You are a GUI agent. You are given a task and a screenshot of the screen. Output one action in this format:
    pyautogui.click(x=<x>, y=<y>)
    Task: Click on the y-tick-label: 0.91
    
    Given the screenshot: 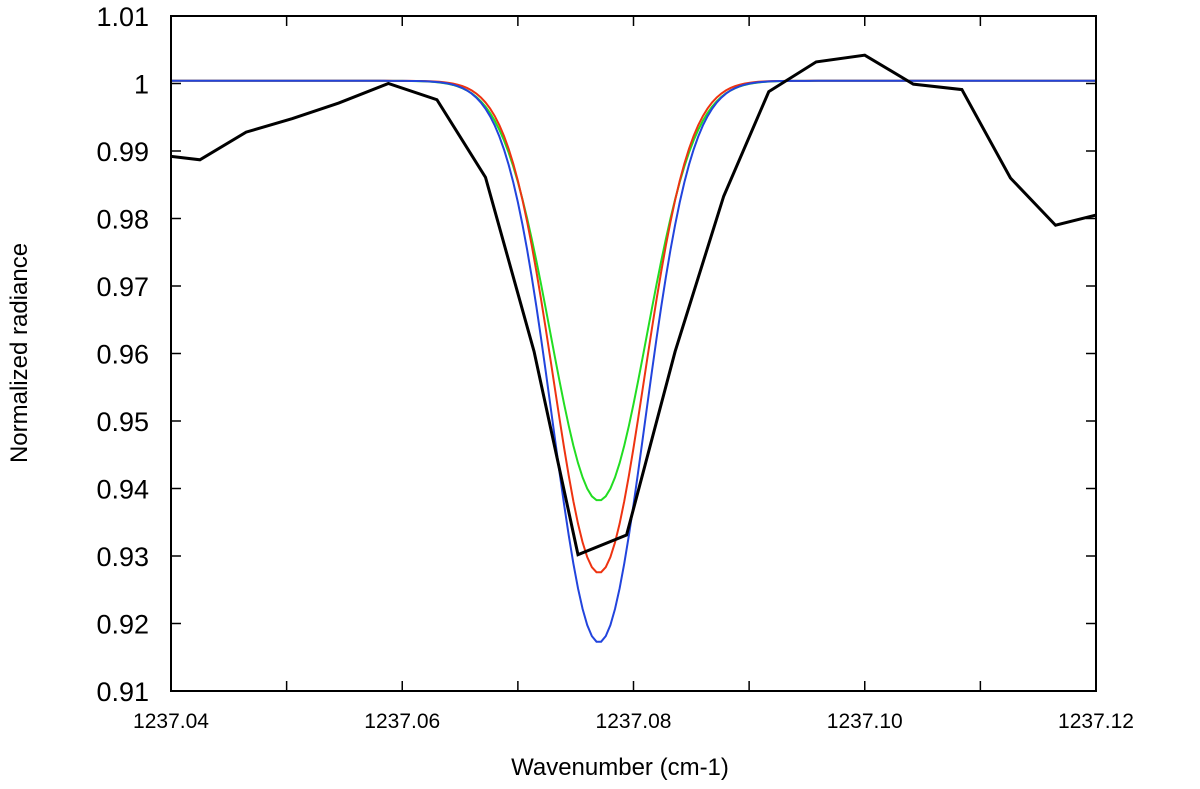 What is the action you would take?
    pyautogui.click(x=122, y=692)
    